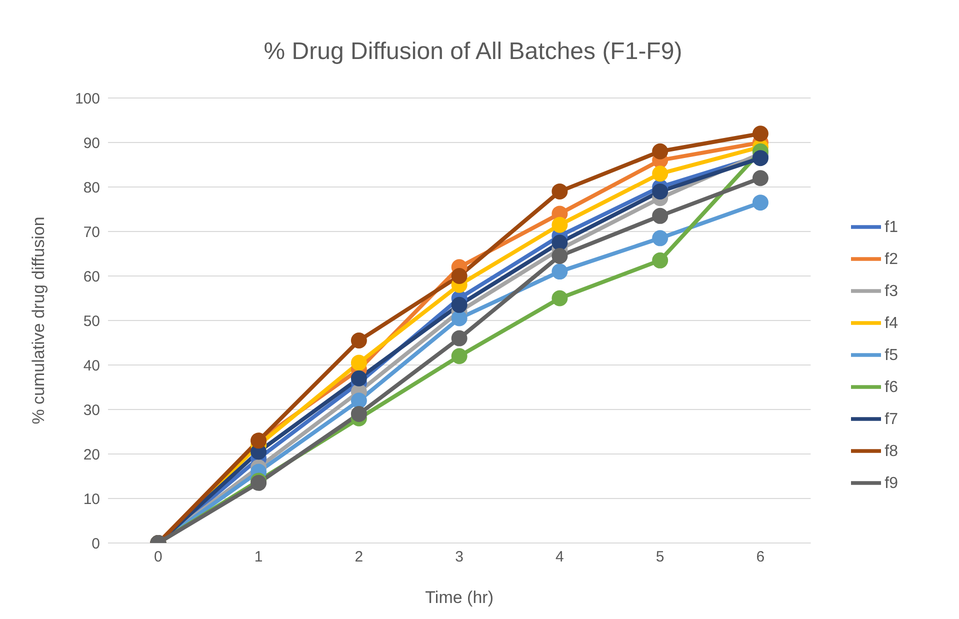 This screenshot has height=619, width=959. I want to click on y-tick-label: 60, so click(91, 277).